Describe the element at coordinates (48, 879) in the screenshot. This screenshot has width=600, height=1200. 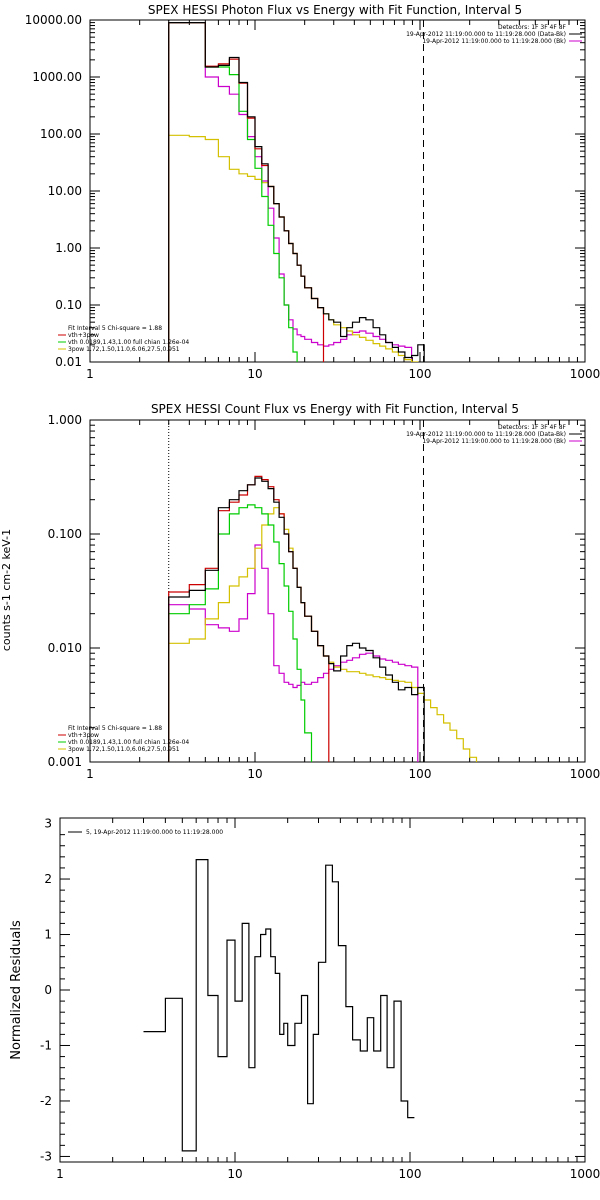
I see `y-tick-label: 2` at that location.